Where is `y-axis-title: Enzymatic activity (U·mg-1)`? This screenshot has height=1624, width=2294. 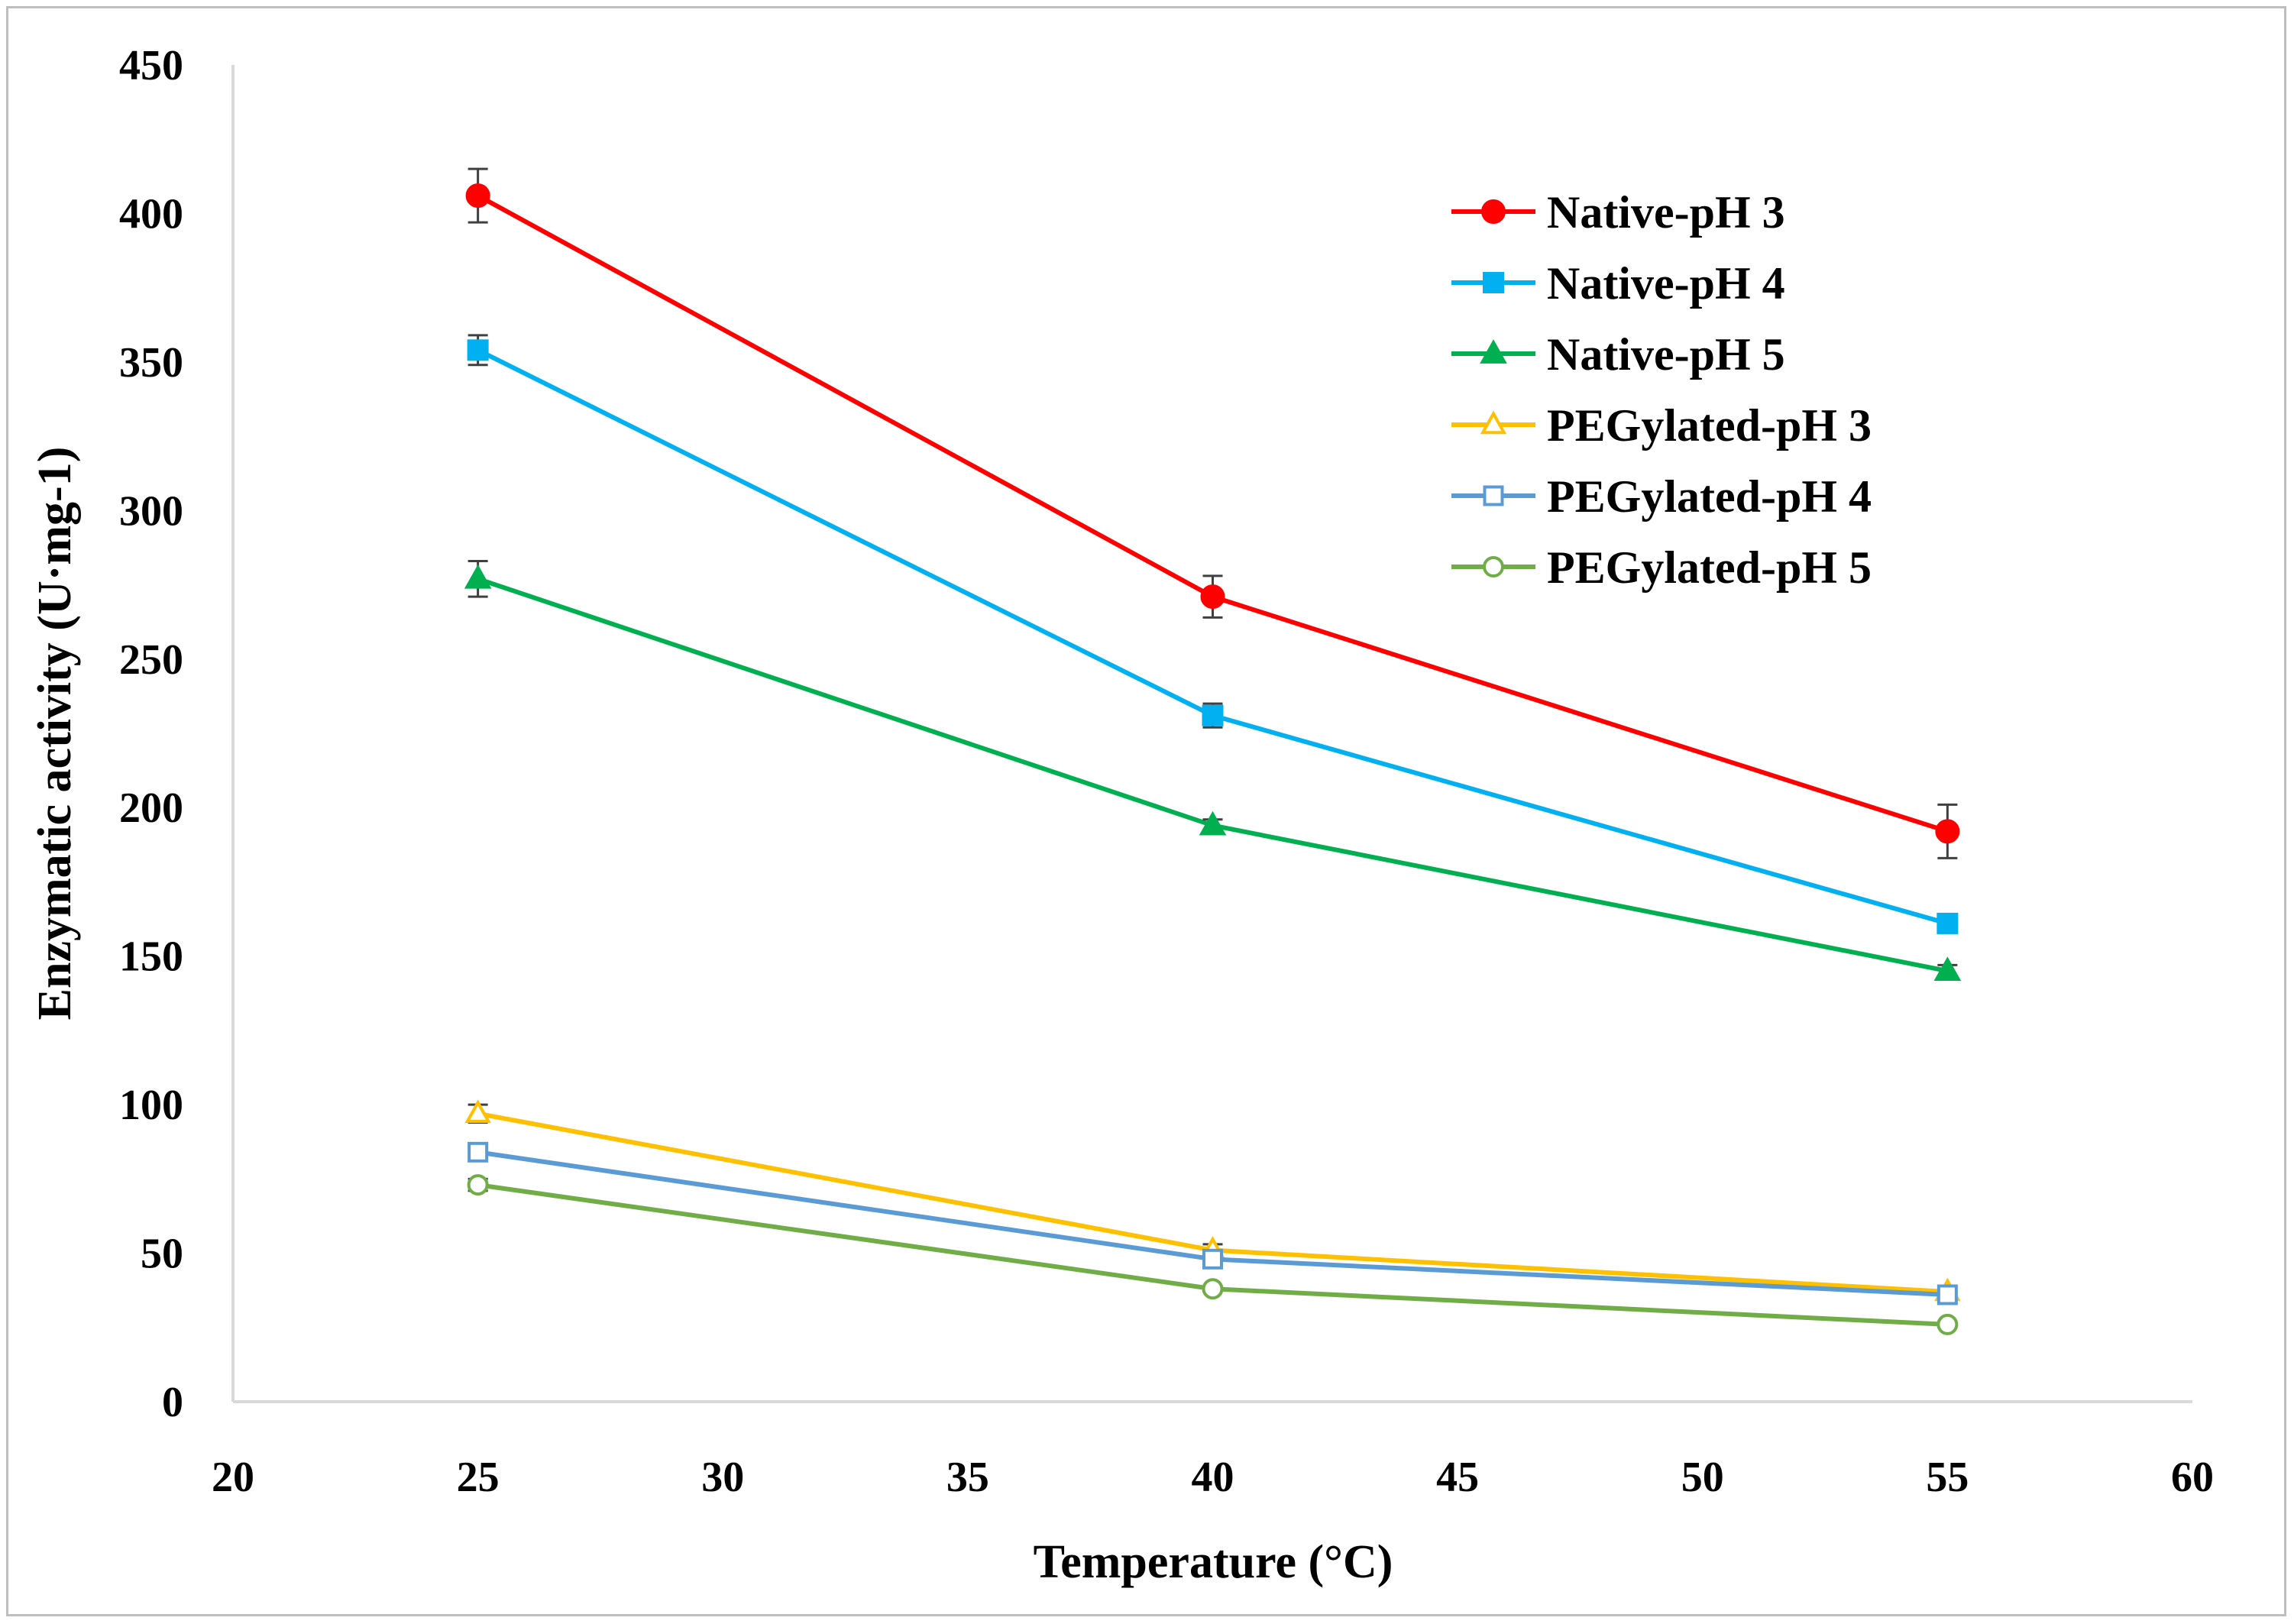 y-axis-title: Enzymatic activity (U·mg-1) is located at coordinates (55, 734).